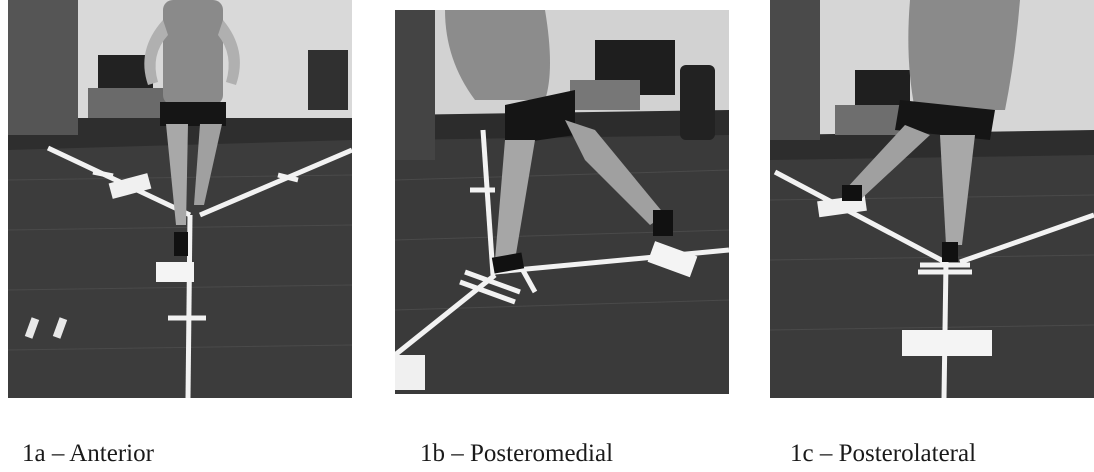  Describe the element at coordinates (88, 453) in the screenshot. I see `caption: 1a – Anterior` at that location.